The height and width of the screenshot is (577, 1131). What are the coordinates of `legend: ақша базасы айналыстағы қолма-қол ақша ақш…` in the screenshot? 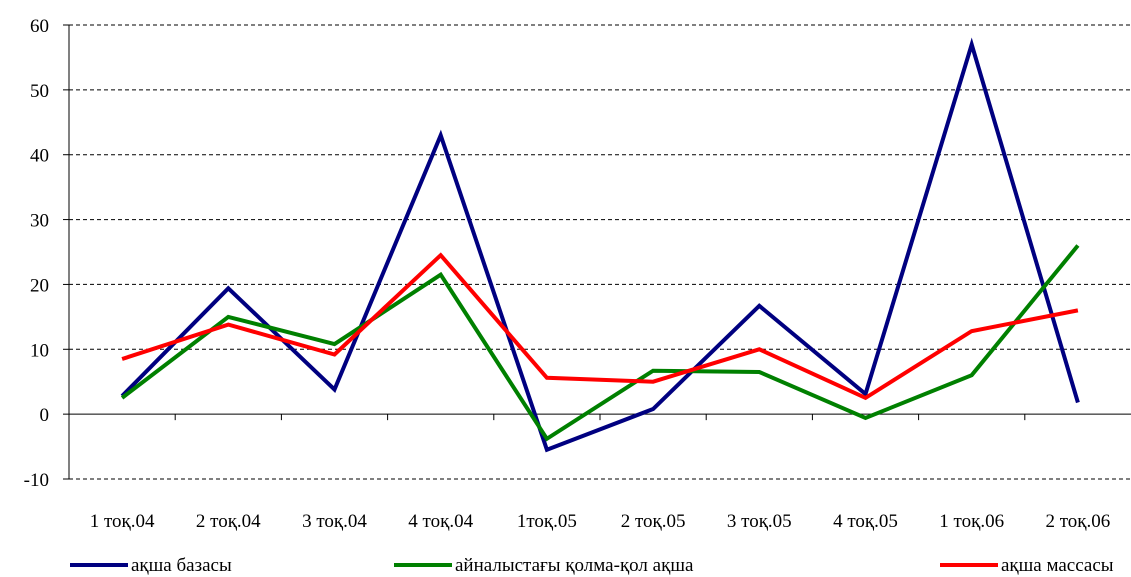 It's located at (592, 565).